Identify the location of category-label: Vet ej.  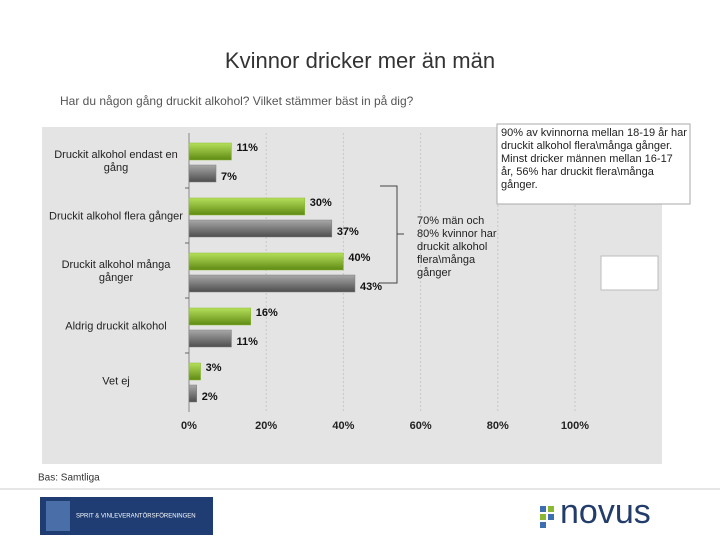
(116, 381).